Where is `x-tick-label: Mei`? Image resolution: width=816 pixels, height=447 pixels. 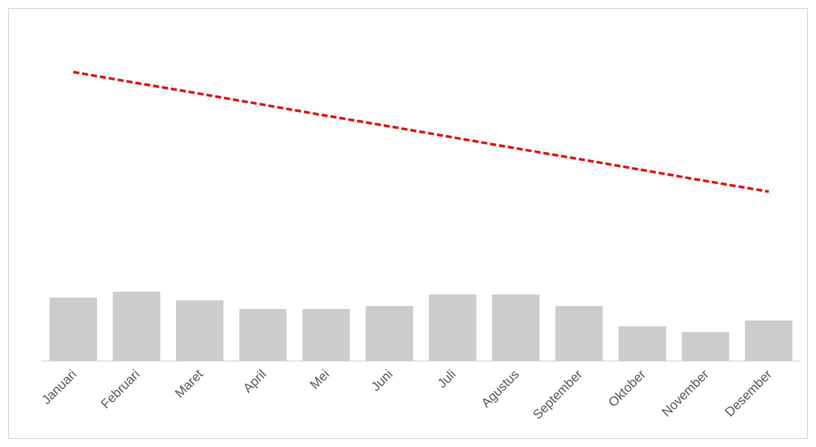
x-tick-label: Mei is located at coordinates (319, 379).